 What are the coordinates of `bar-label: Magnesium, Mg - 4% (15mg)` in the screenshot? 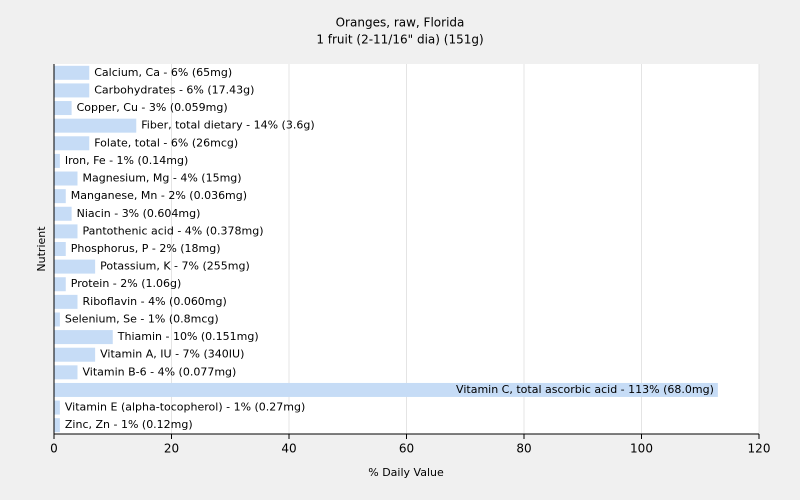 It's located at (162, 178).